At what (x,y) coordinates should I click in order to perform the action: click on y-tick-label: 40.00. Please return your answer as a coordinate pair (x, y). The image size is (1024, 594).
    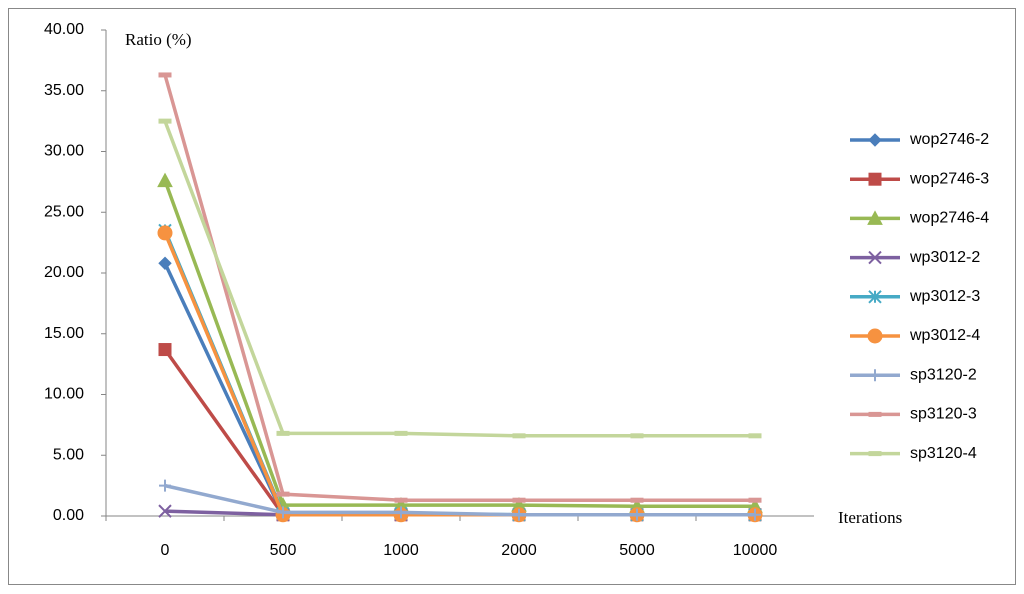
    Looking at the image, I should click on (64, 29).